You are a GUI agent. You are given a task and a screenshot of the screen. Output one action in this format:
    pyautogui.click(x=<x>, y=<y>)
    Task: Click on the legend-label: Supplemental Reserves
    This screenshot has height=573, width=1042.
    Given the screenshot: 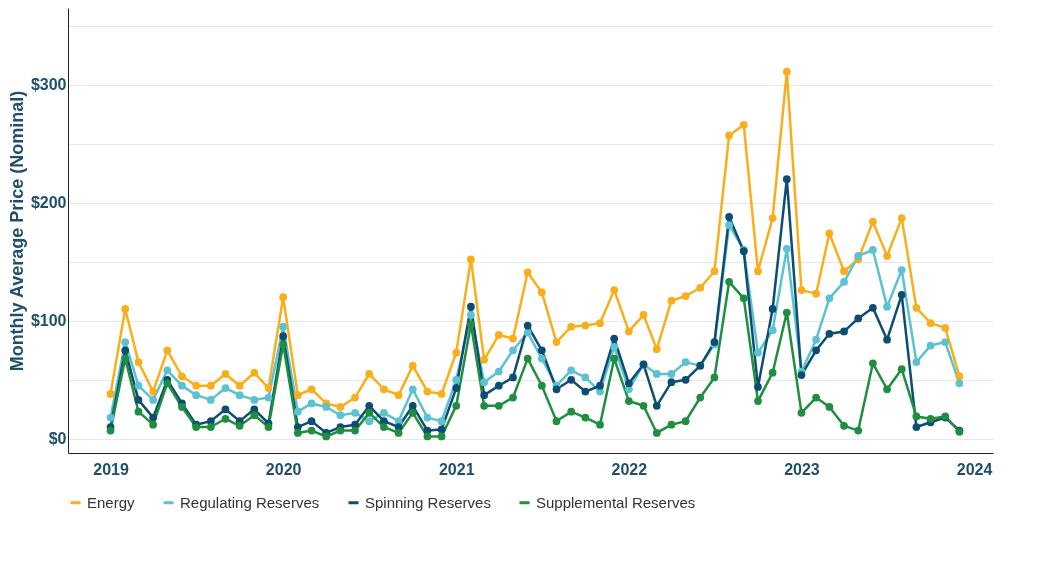 What is the action you would take?
    pyautogui.click(x=616, y=502)
    